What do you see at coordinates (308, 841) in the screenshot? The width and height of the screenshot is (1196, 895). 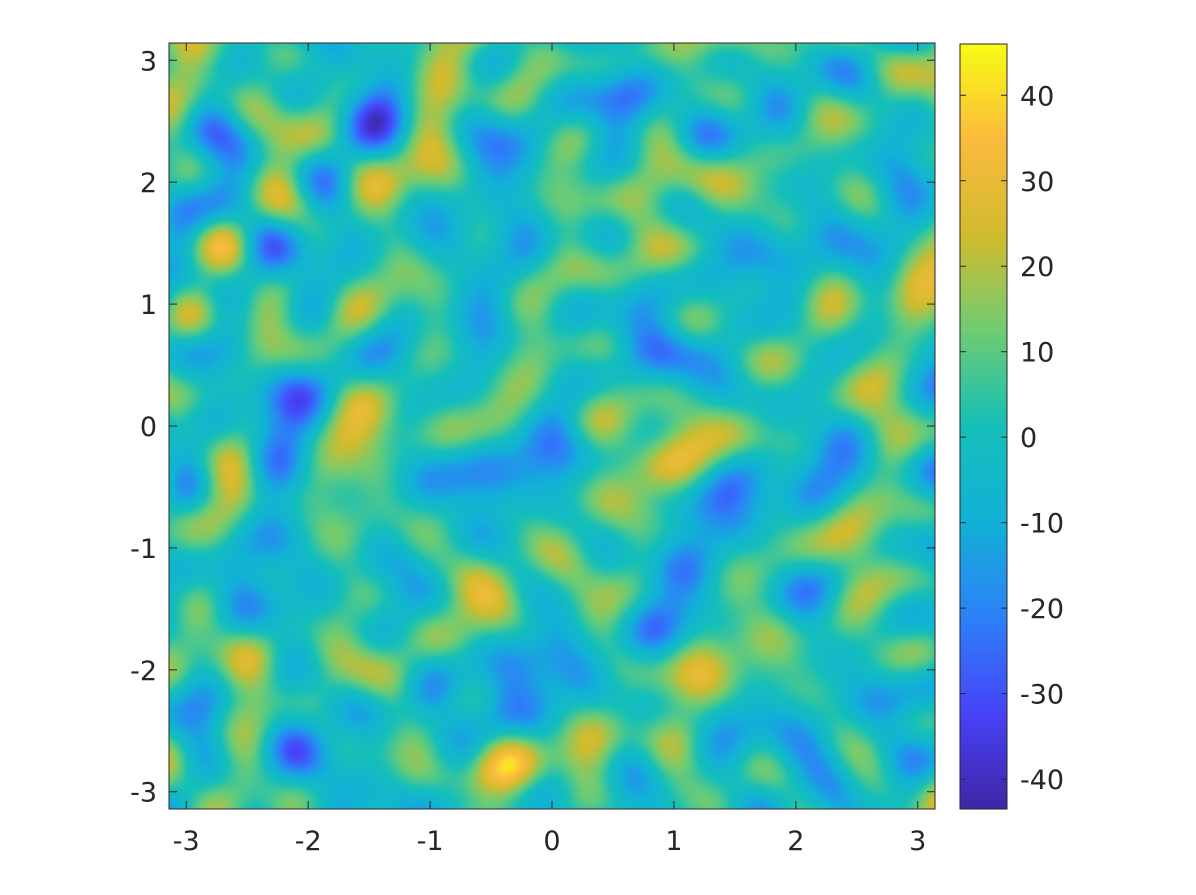 I see `x-tick-label: -2` at bounding box center [308, 841].